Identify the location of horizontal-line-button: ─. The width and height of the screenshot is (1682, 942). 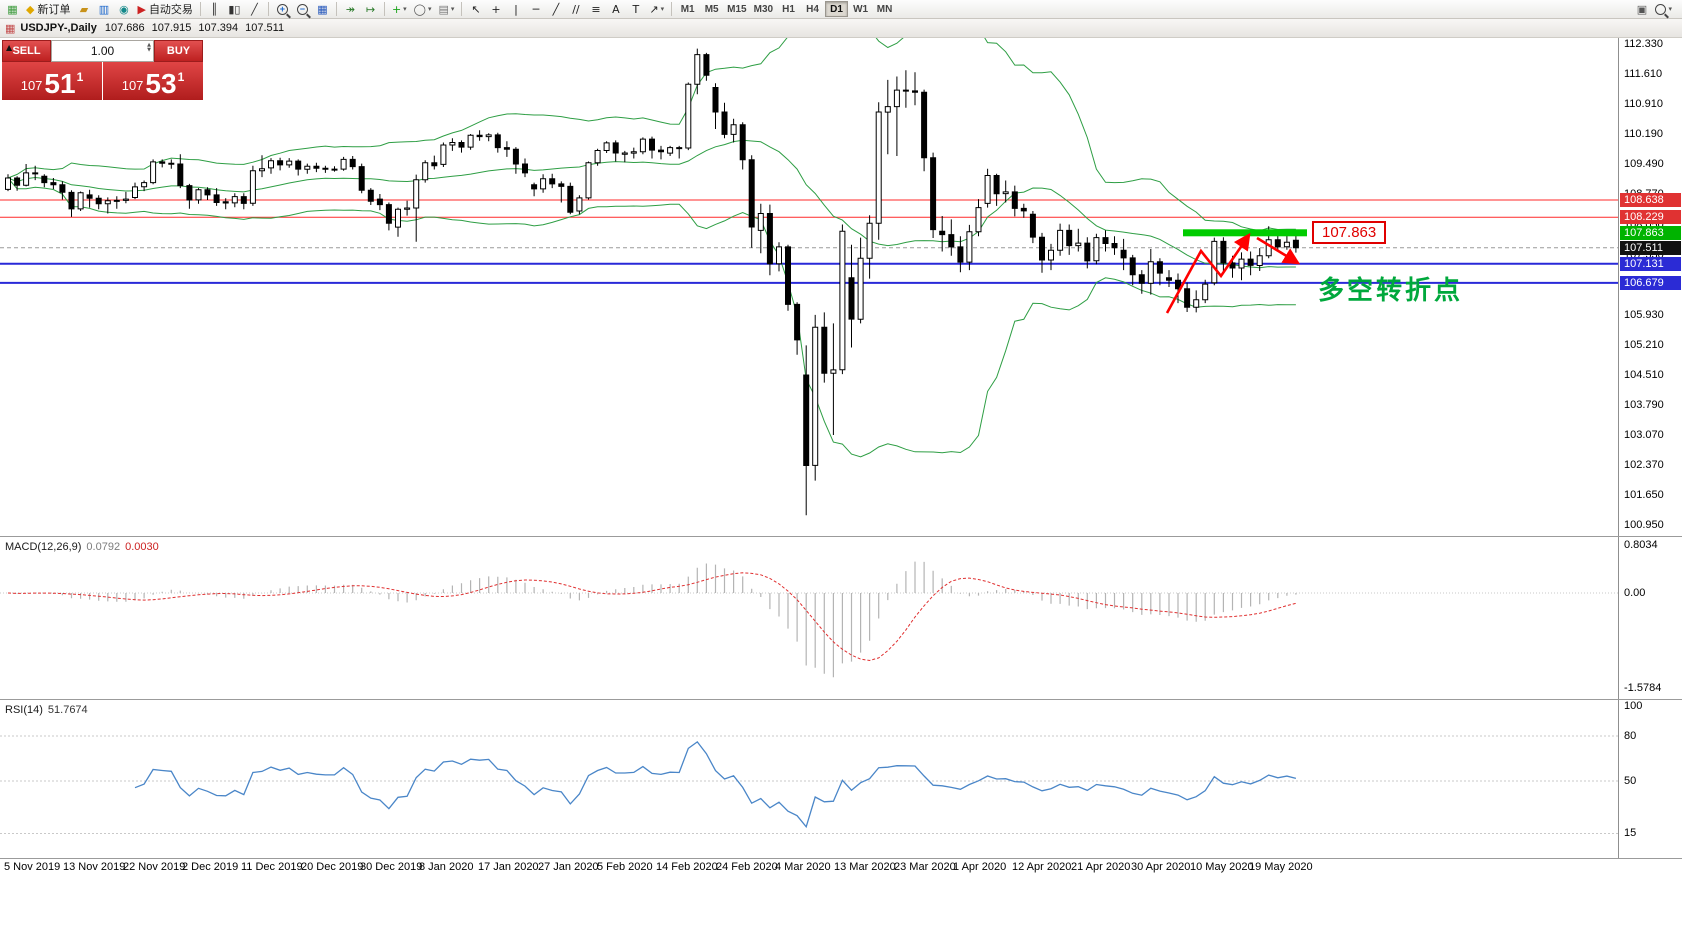
(535, 9).